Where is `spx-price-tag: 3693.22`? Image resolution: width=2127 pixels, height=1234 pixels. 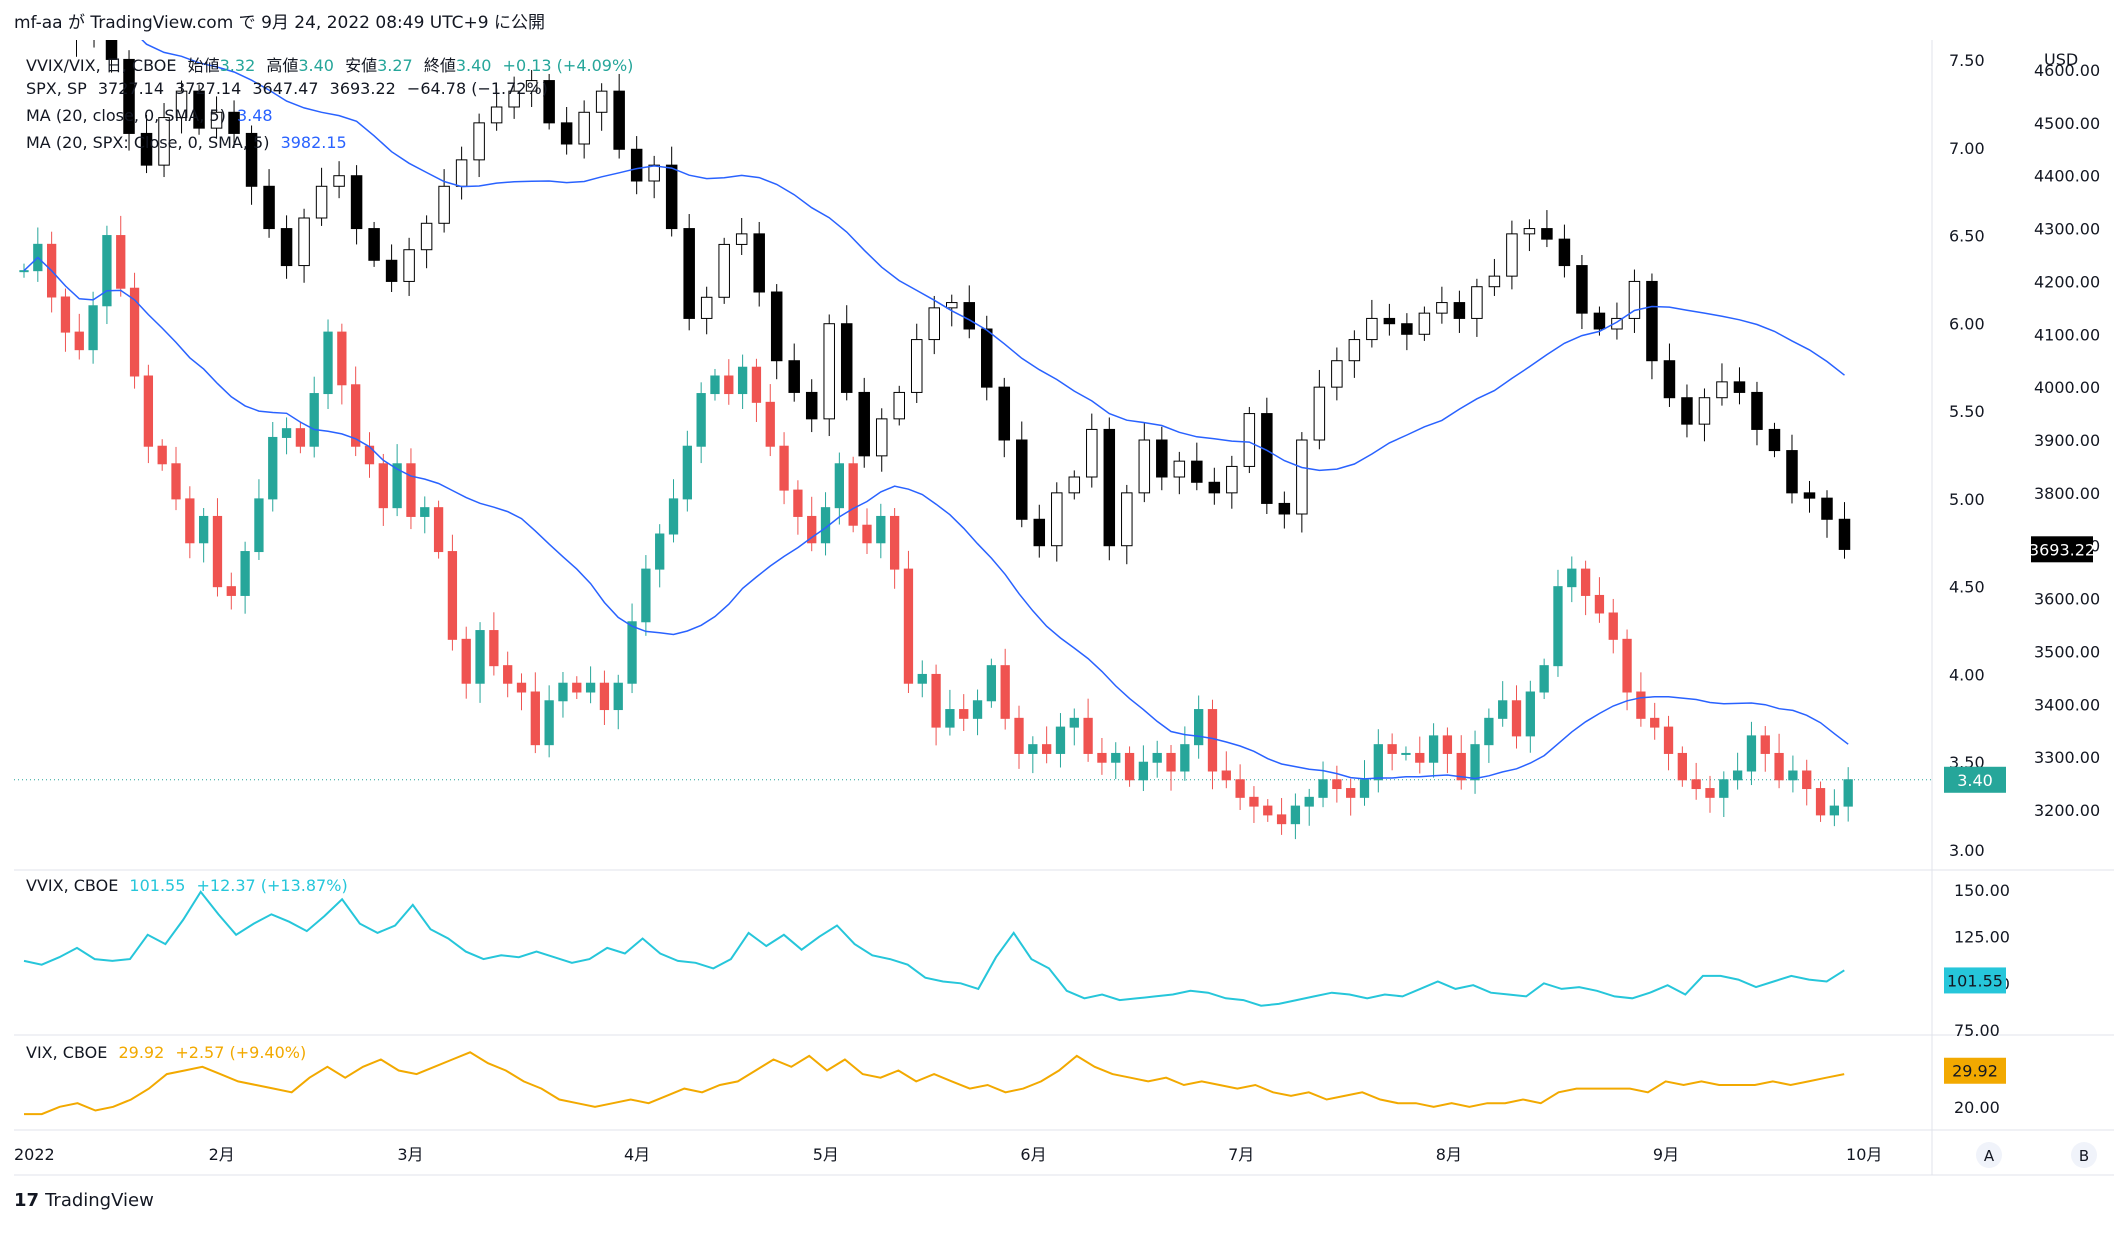
spx-price-tag: 3693.22 is located at coordinates (2062, 549).